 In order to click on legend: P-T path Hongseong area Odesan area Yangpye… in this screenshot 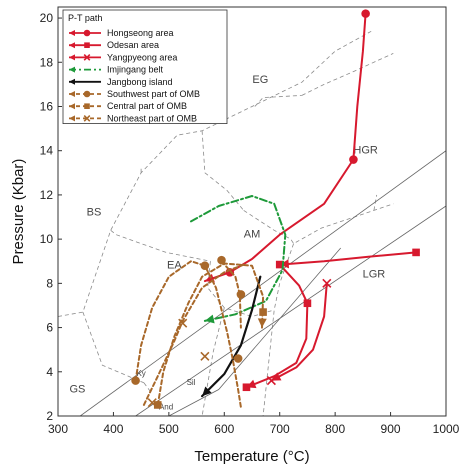, I will do `click(145, 66)`.